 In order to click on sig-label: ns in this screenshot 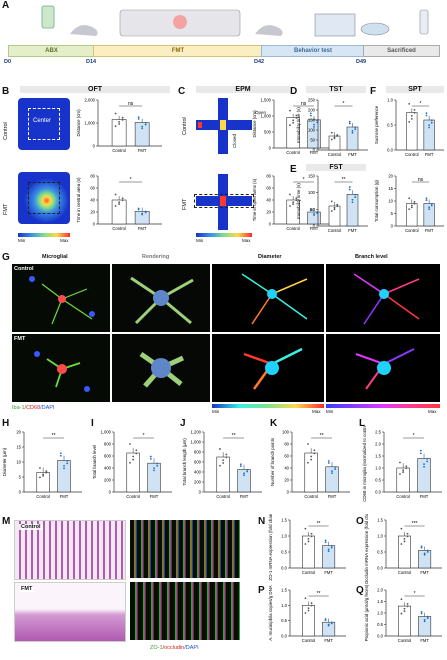, I will do `click(304, 104)`.